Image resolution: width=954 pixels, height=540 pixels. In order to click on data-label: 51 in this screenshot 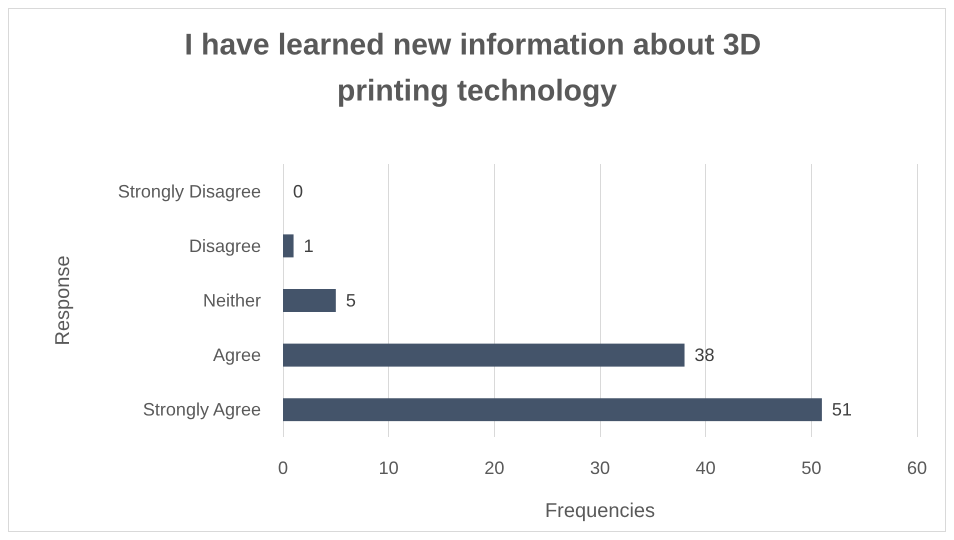, I will do `click(842, 410)`.